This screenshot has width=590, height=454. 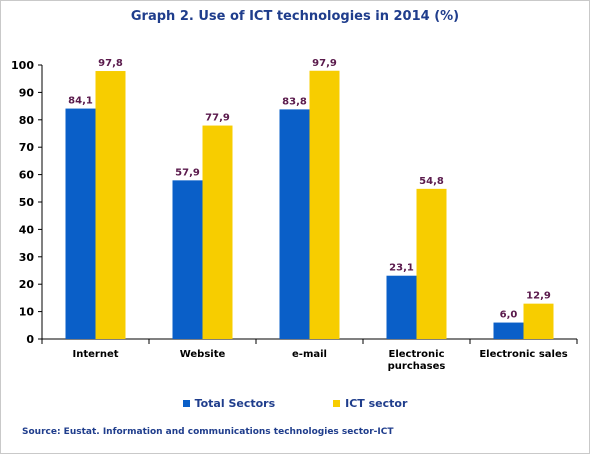 I want to click on y-tick-label: 0, so click(x=30, y=339).